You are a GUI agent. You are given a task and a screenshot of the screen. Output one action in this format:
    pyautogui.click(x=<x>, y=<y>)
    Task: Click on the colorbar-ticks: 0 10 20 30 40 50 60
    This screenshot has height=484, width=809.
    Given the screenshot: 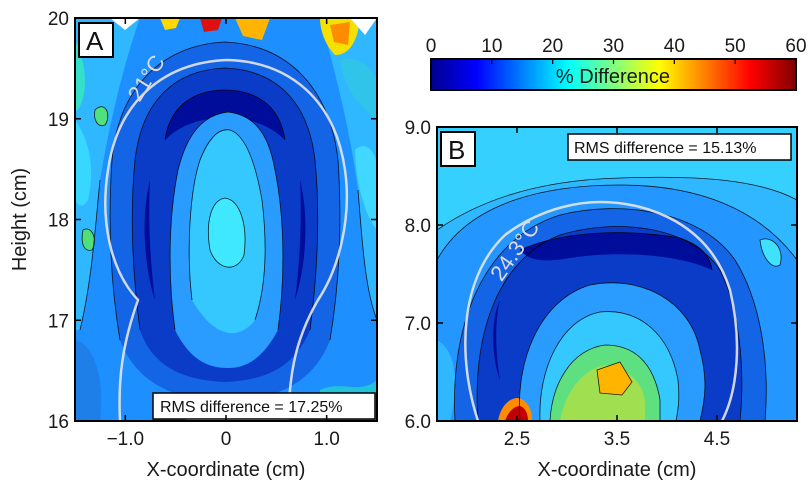 What is the action you would take?
    pyautogui.click(x=616, y=50)
    